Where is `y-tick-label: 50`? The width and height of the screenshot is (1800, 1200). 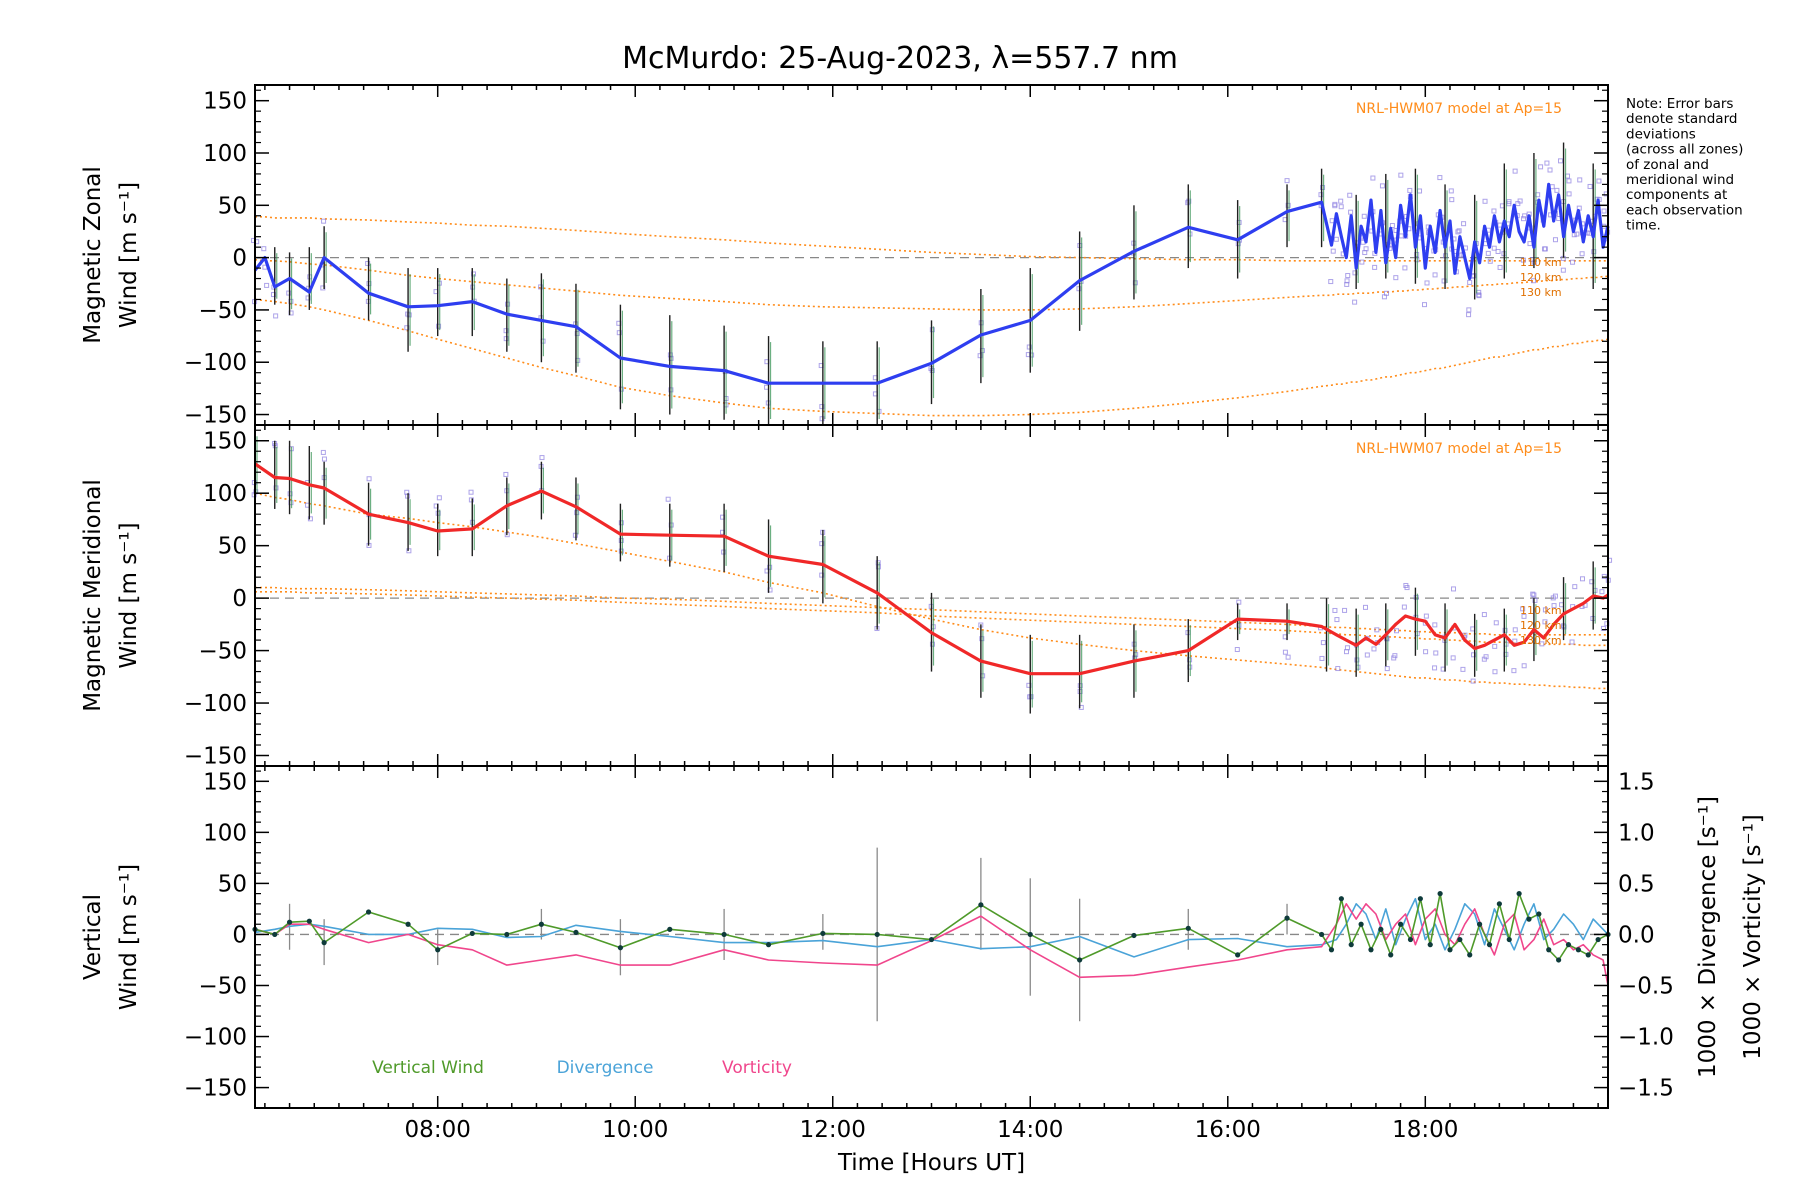 y-tick-label: 50 is located at coordinates (232, 206).